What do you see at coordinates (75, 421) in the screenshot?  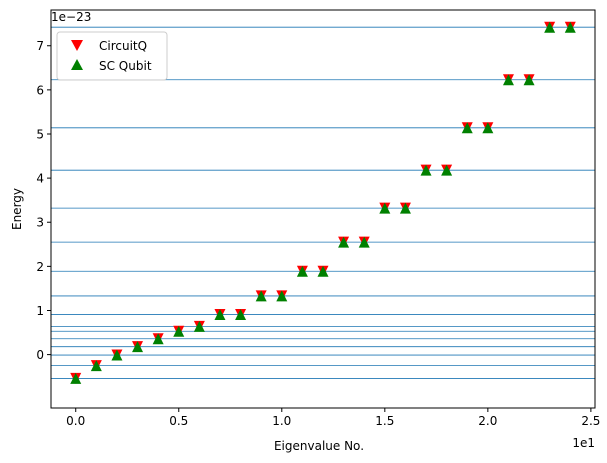 I see `x-tick-label-0: 0.0` at bounding box center [75, 421].